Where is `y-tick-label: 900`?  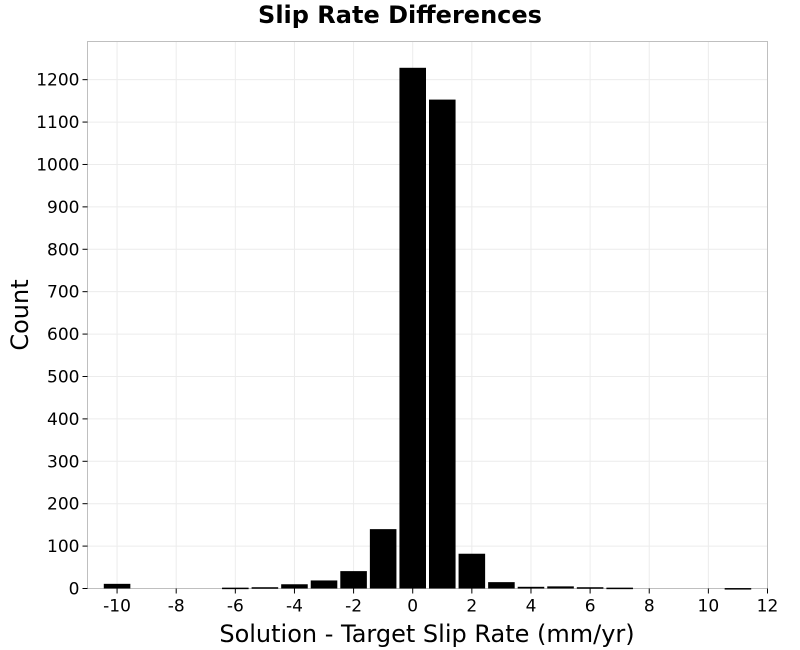
y-tick-label: 900 is located at coordinates (63, 208).